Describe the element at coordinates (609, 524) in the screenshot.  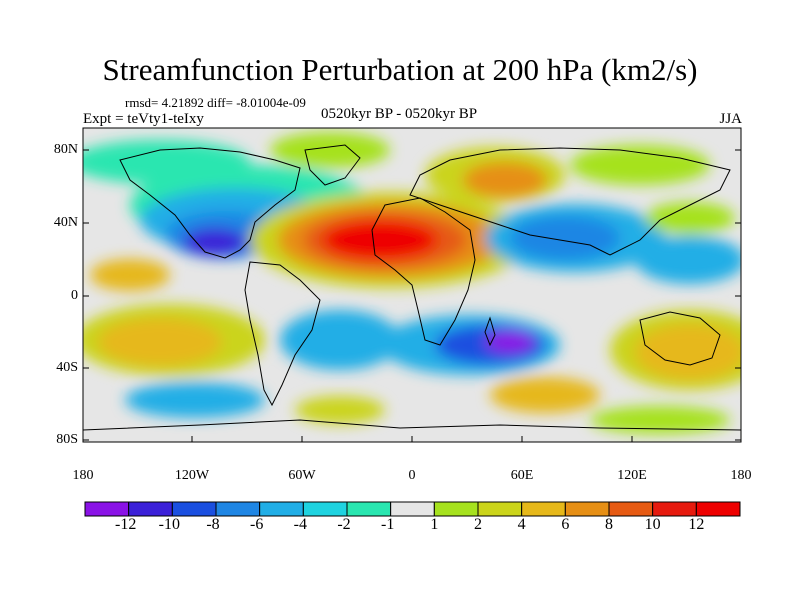
I see `colorbar-label: 8` at that location.